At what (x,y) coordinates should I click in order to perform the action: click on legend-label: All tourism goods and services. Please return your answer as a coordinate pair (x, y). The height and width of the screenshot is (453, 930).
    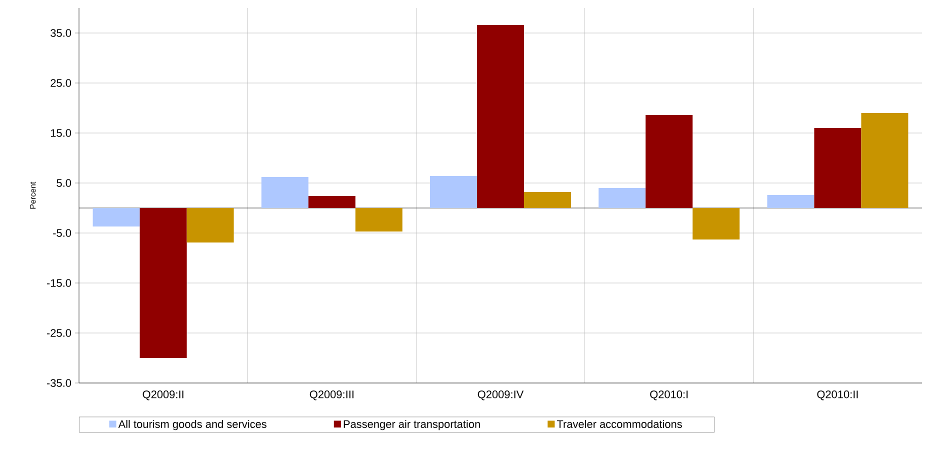
    Looking at the image, I should click on (192, 425).